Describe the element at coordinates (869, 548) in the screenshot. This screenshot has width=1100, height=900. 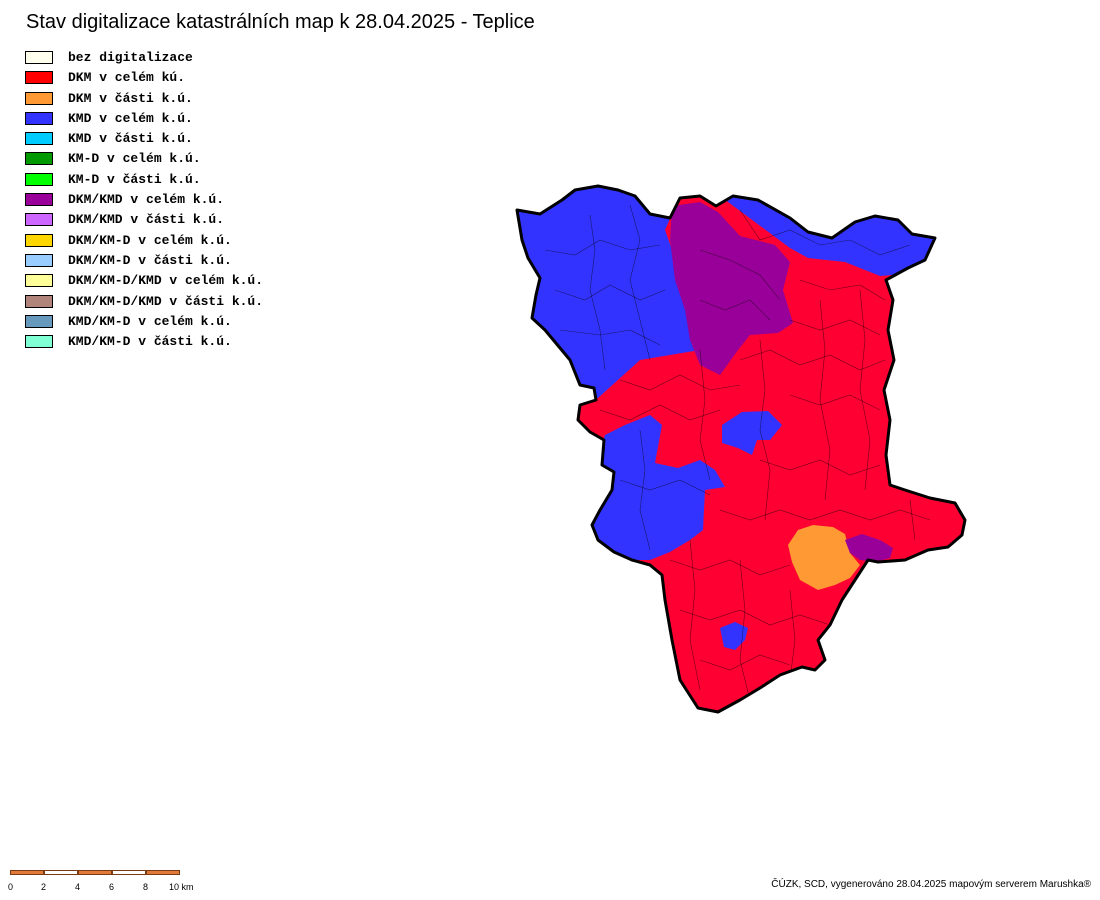
I see `dkm-kmd-region-east` at that location.